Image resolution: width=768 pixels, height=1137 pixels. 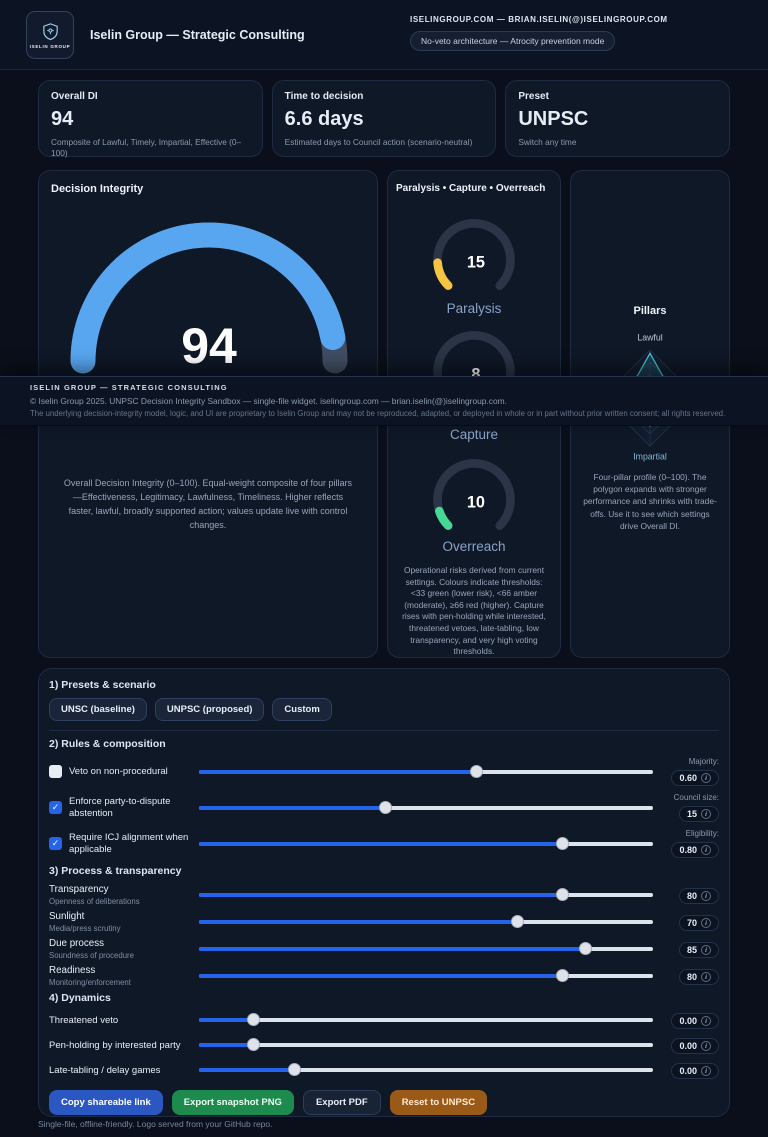 What do you see at coordinates (102, 685) in the screenshot?
I see `section-presets-heading: 1) Presets & scenario` at bounding box center [102, 685].